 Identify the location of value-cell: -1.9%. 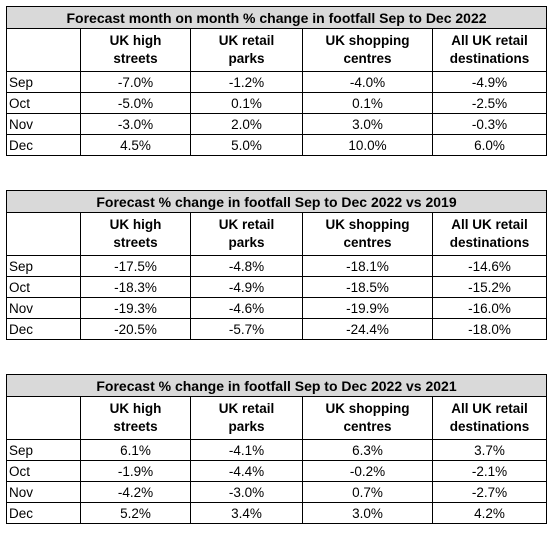
(135, 471).